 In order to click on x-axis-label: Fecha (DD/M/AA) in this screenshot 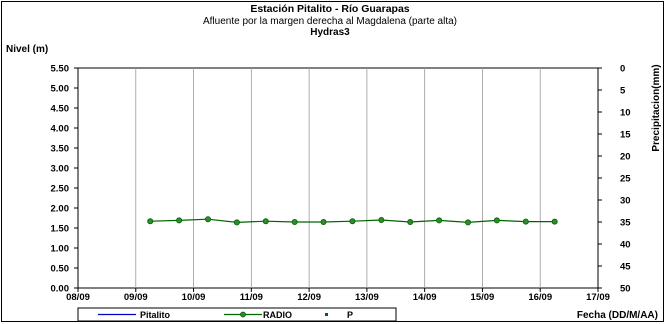, I will do `click(617, 315)`.